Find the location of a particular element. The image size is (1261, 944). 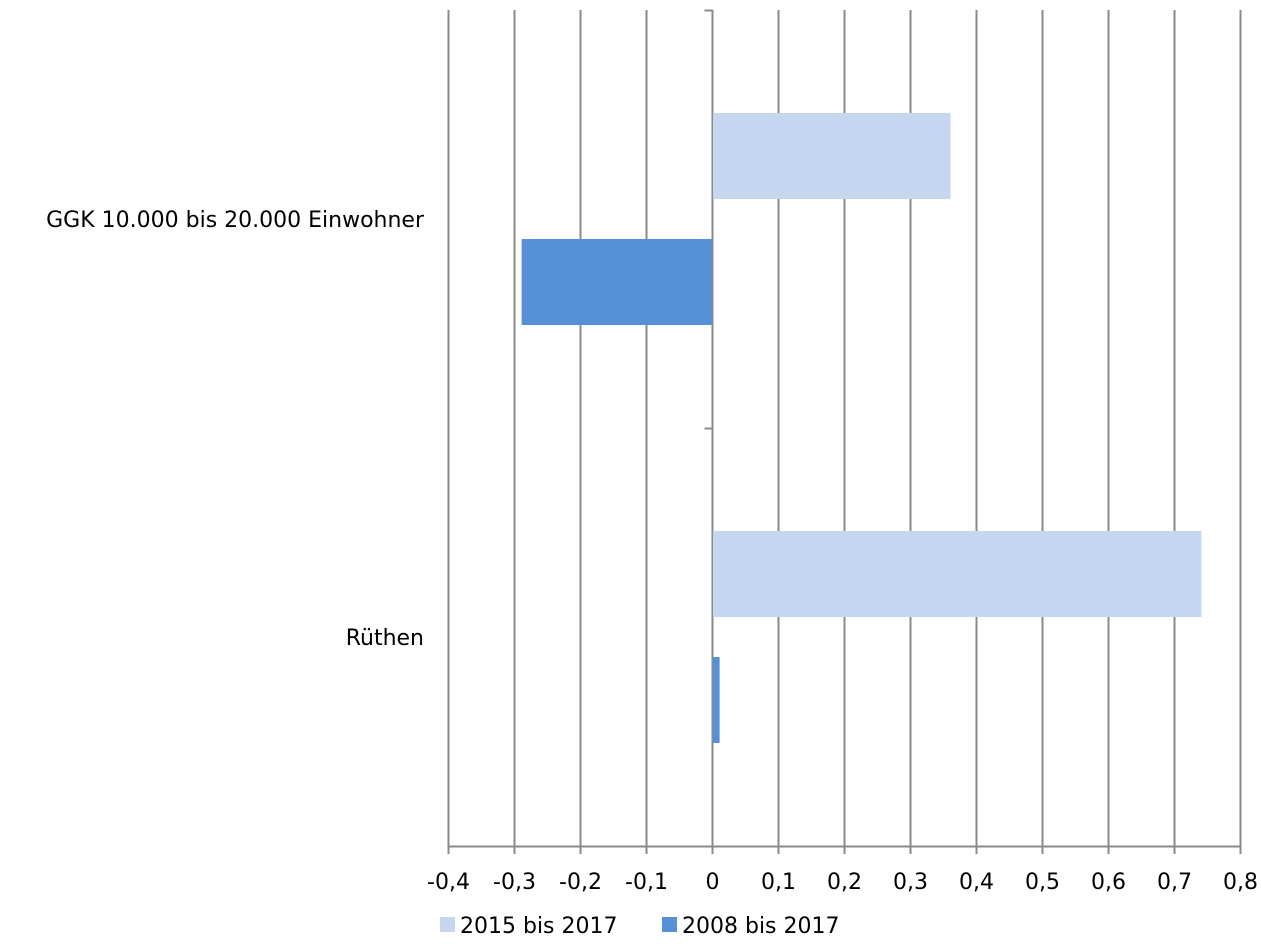

category-label: GGK 10.000 bis 20.000 Einwohner is located at coordinates (235, 220).